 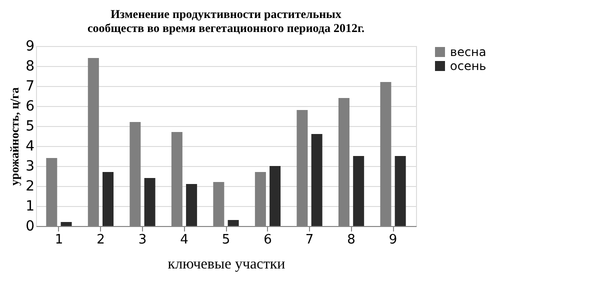 I want to click on y-tick-label: 0, so click(x=30, y=226).